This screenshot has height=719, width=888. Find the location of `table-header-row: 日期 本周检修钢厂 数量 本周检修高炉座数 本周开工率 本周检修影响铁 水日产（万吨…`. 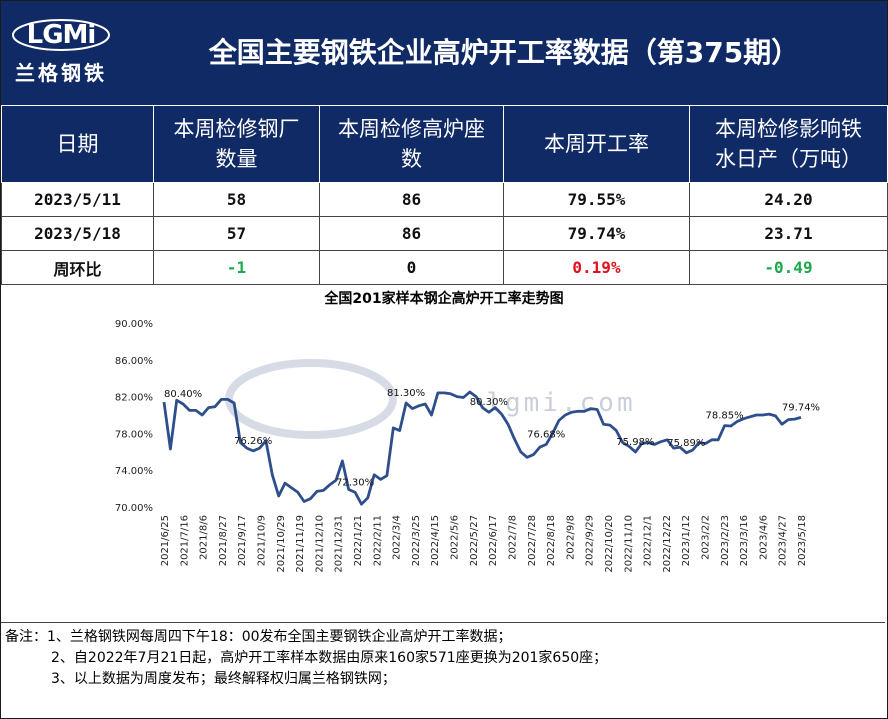

table-header-row: 日期 本周检修钢厂 数量 本周检修高炉座数 本周开工率 本周检修影响铁 水日产（万吨… is located at coordinates (444, 144).